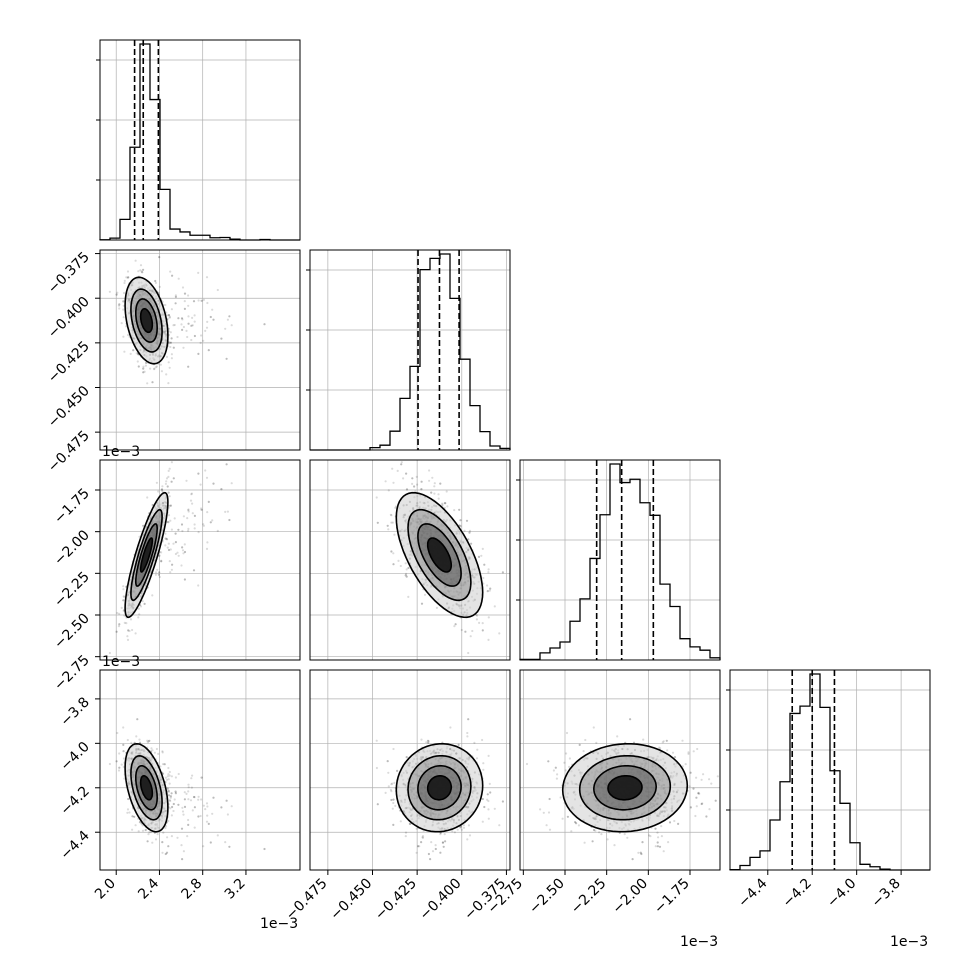  I want to click on panel-content, so click(439, 549).